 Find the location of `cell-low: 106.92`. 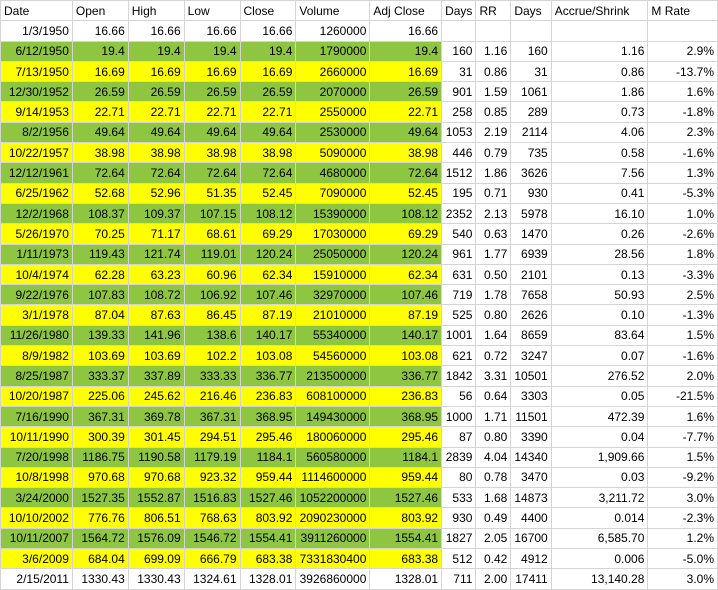

cell-low: 106.92 is located at coordinates (212, 295).